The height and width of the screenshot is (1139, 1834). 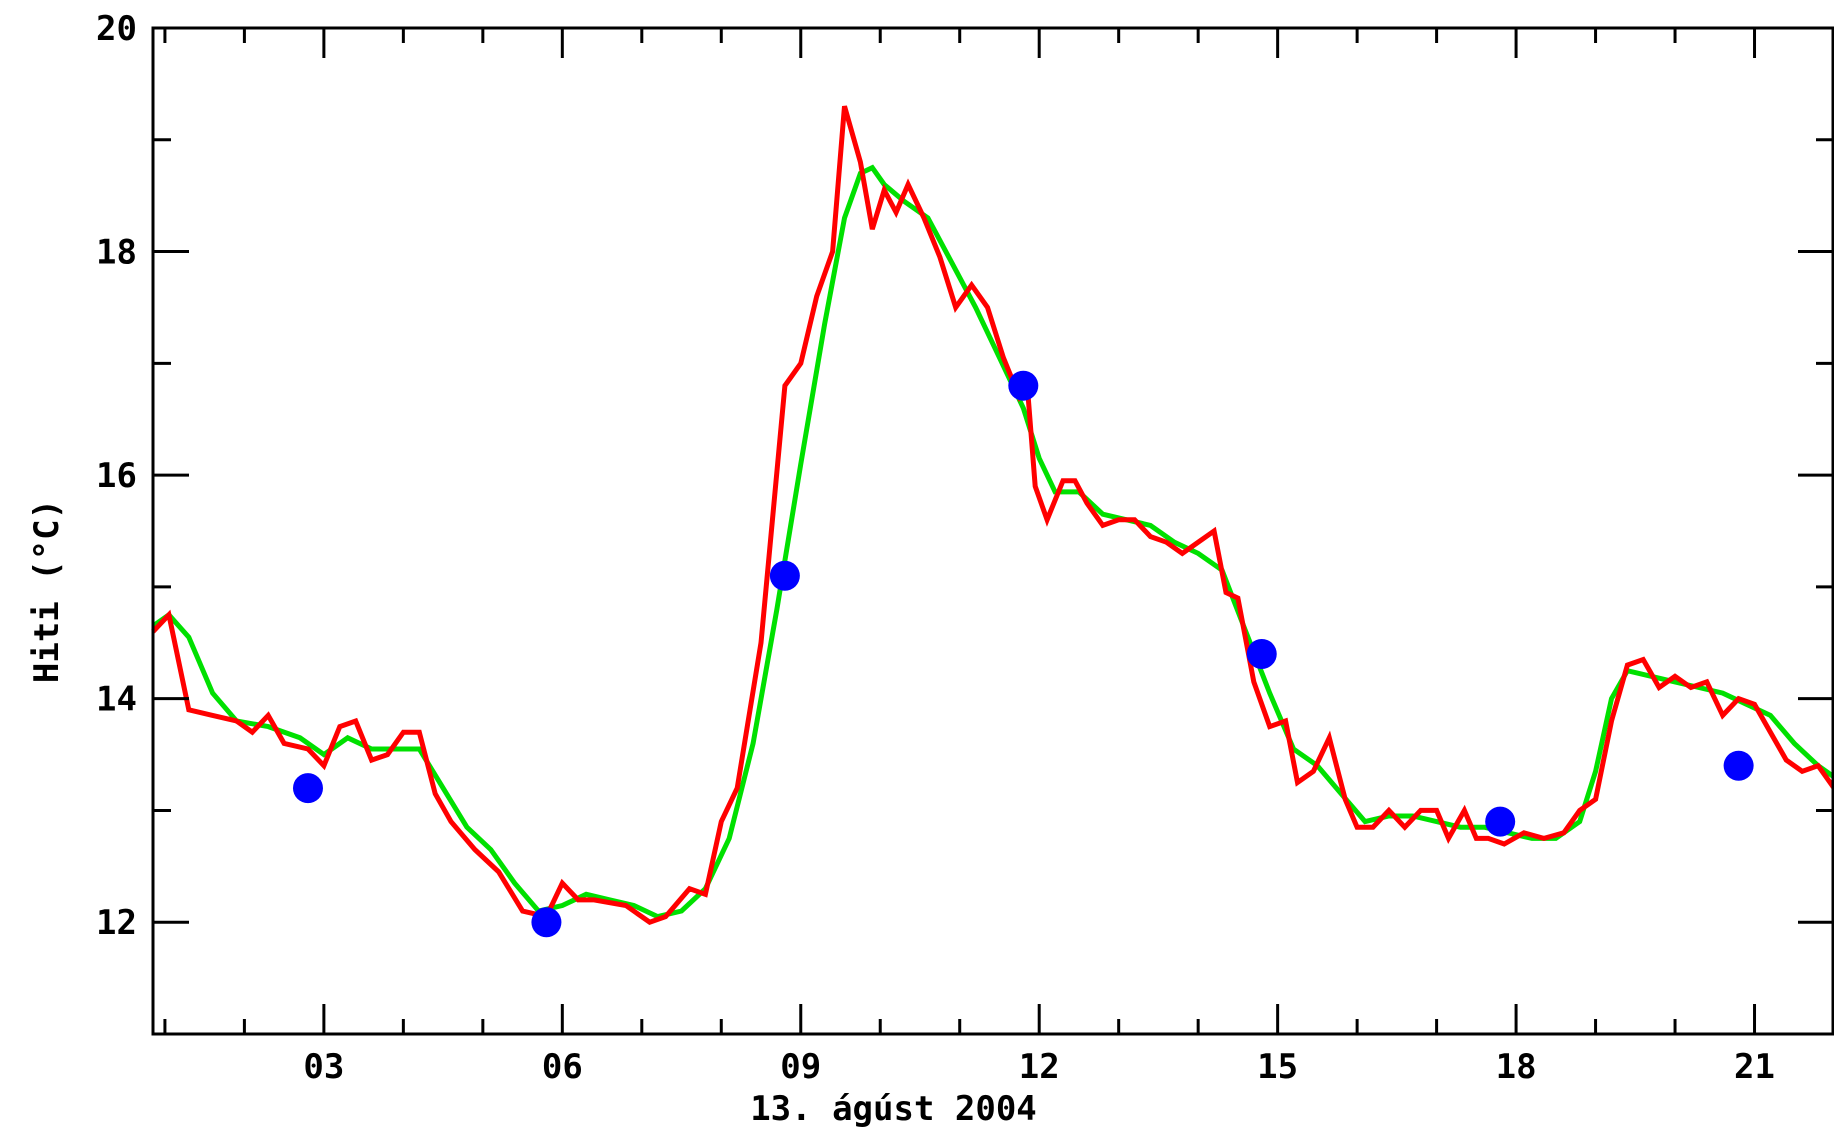 What do you see at coordinates (893, 1109) in the screenshot?
I see `x-axis-title: 13. ágúst 2004` at bounding box center [893, 1109].